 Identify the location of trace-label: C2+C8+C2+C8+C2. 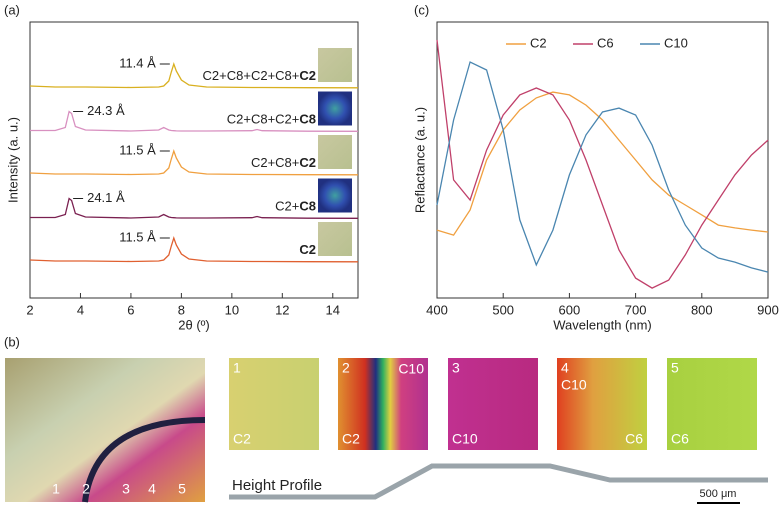
(259, 75).